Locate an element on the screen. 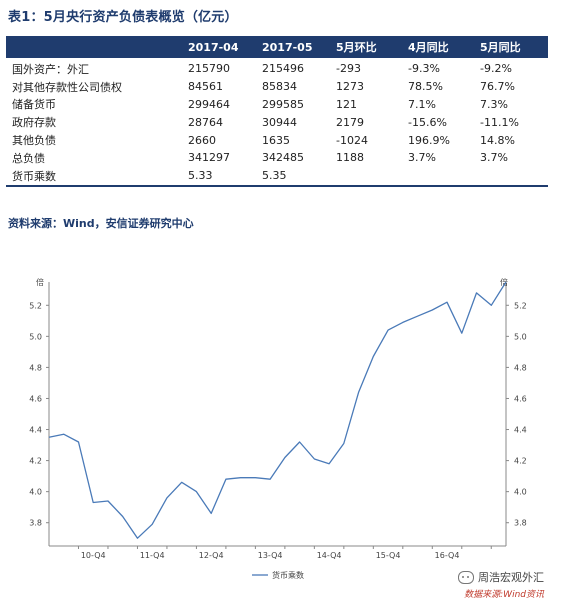  table-row: 货币乘数 5.33 5.35 is located at coordinates (277, 176).